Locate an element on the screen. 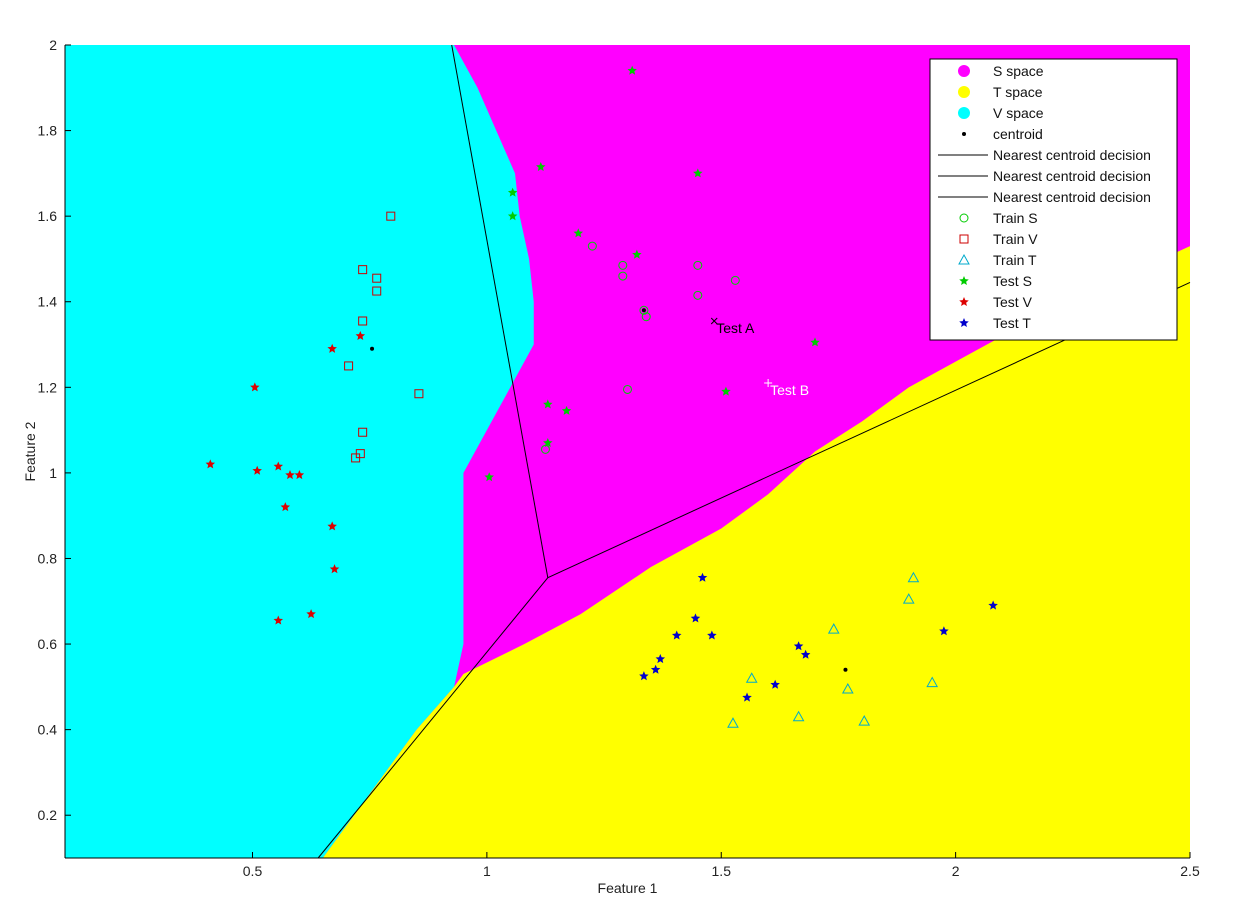 The image size is (1238, 919). legend-label: Train S is located at coordinates (1015, 218).